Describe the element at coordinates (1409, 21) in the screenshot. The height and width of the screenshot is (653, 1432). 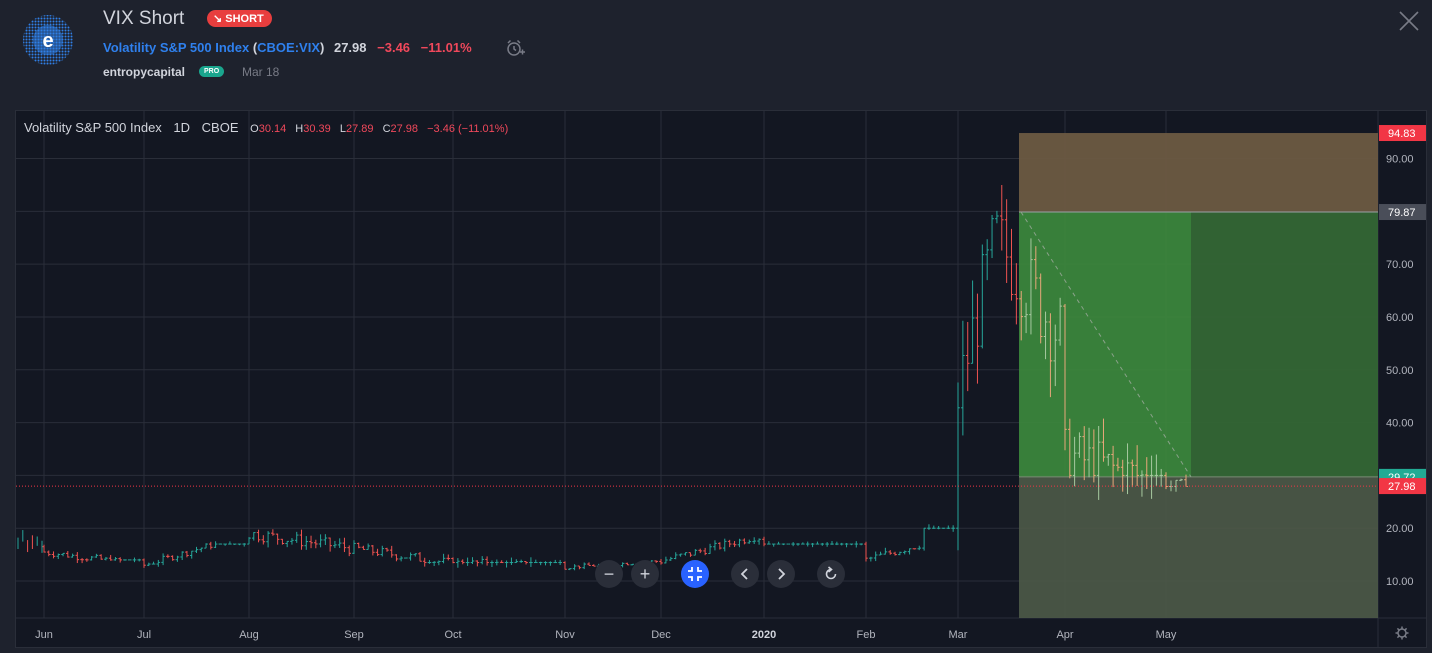
I see `close-icon` at that location.